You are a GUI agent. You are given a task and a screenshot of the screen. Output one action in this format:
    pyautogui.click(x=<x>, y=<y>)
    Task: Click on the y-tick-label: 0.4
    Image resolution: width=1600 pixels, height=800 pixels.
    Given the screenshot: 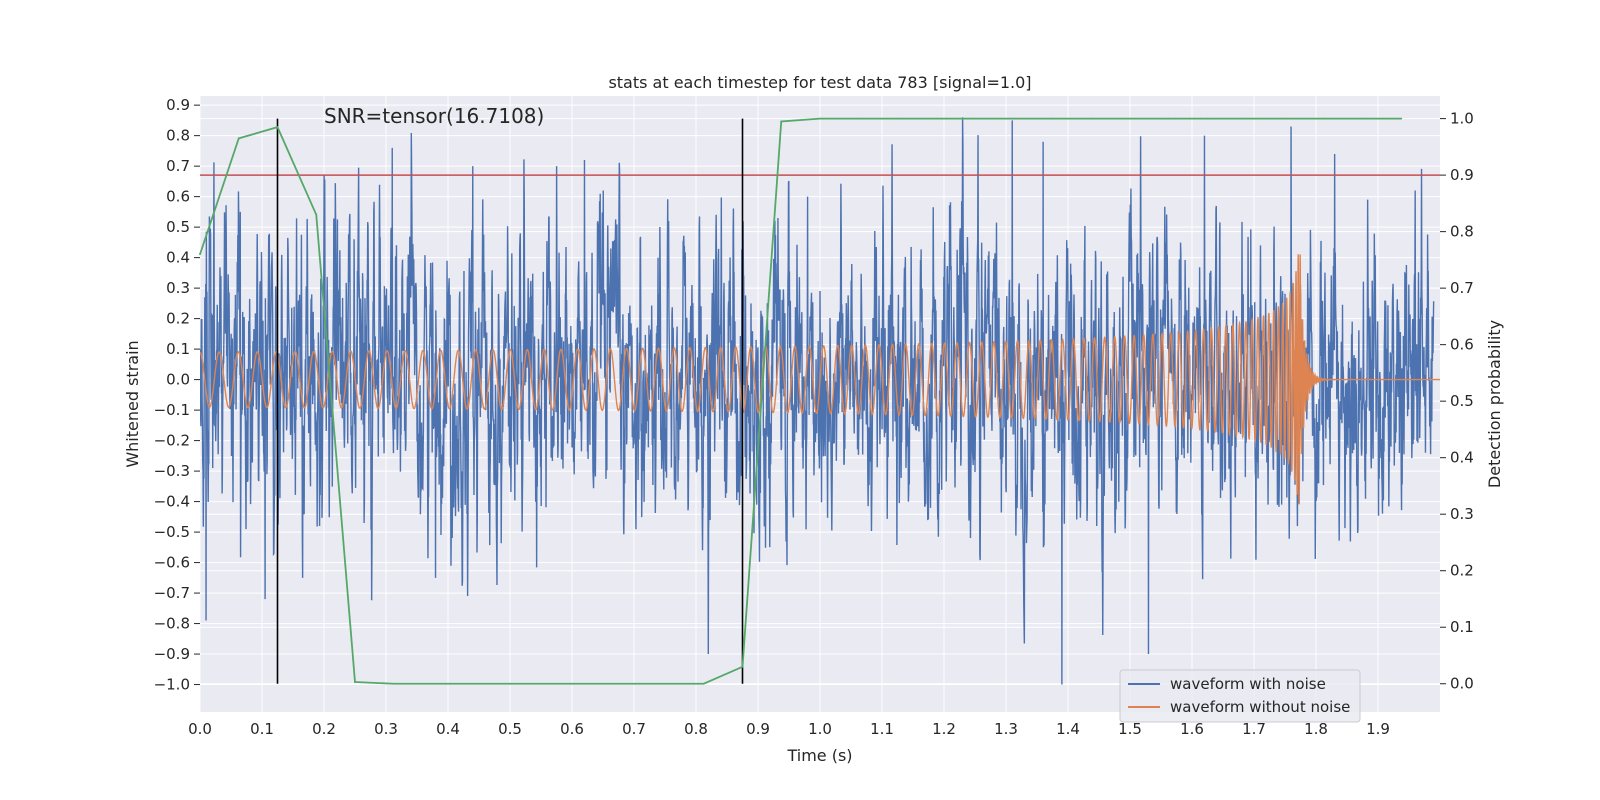 What is the action you would take?
    pyautogui.click(x=178, y=258)
    